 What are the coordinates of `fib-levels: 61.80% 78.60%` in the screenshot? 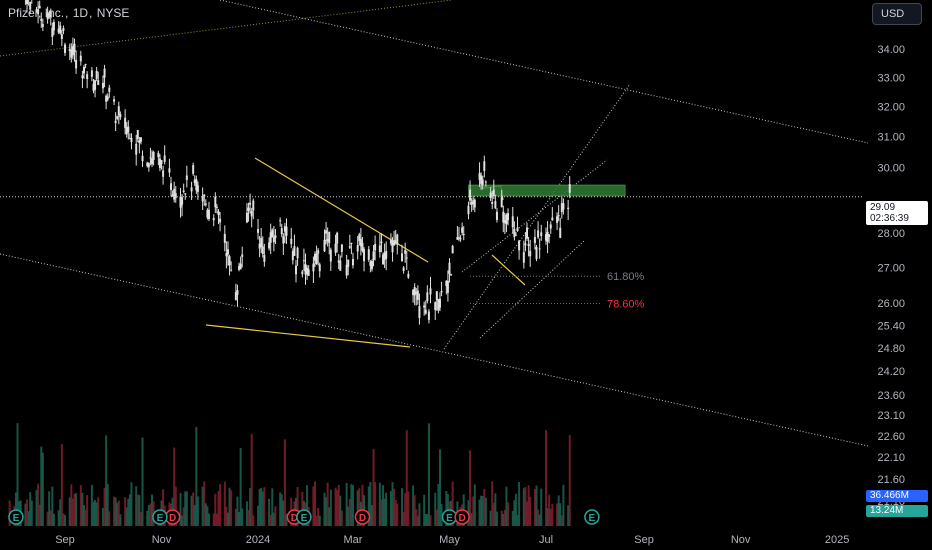 It's located at (557, 291).